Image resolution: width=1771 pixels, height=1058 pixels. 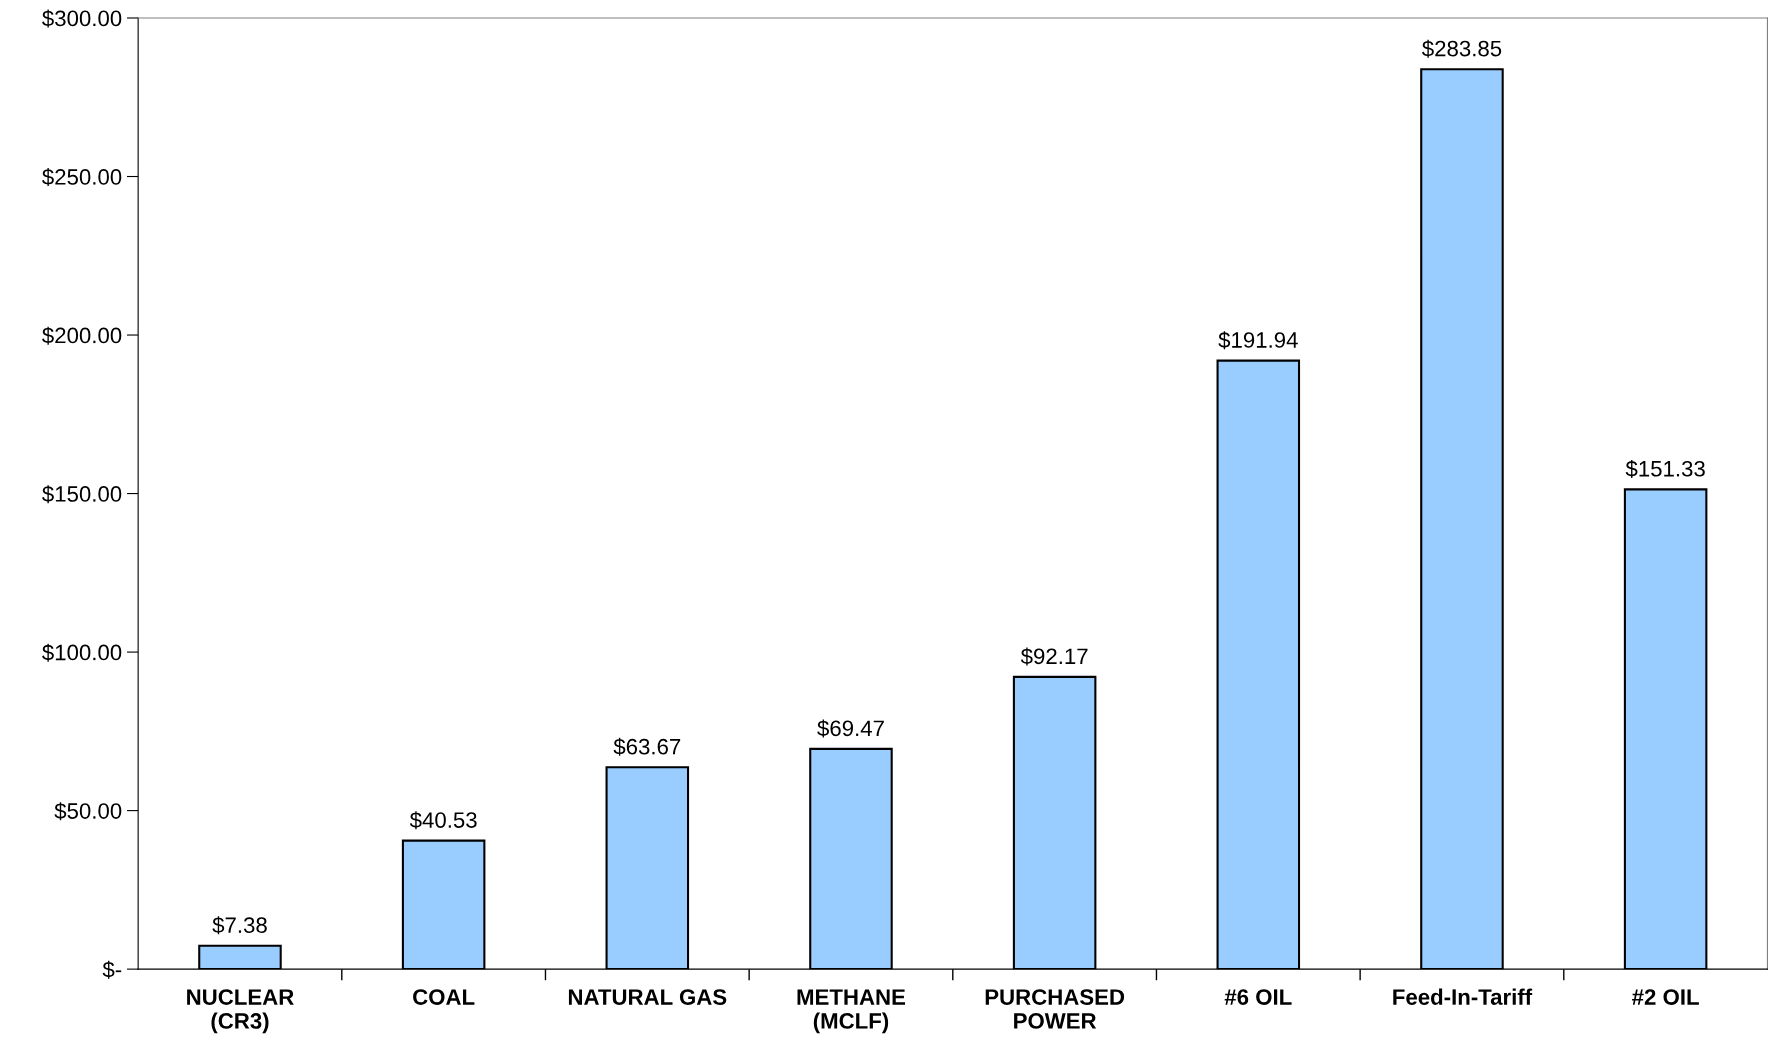 What do you see at coordinates (1462, 48) in the screenshot?
I see `data-label: $283.85` at bounding box center [1462, 48].